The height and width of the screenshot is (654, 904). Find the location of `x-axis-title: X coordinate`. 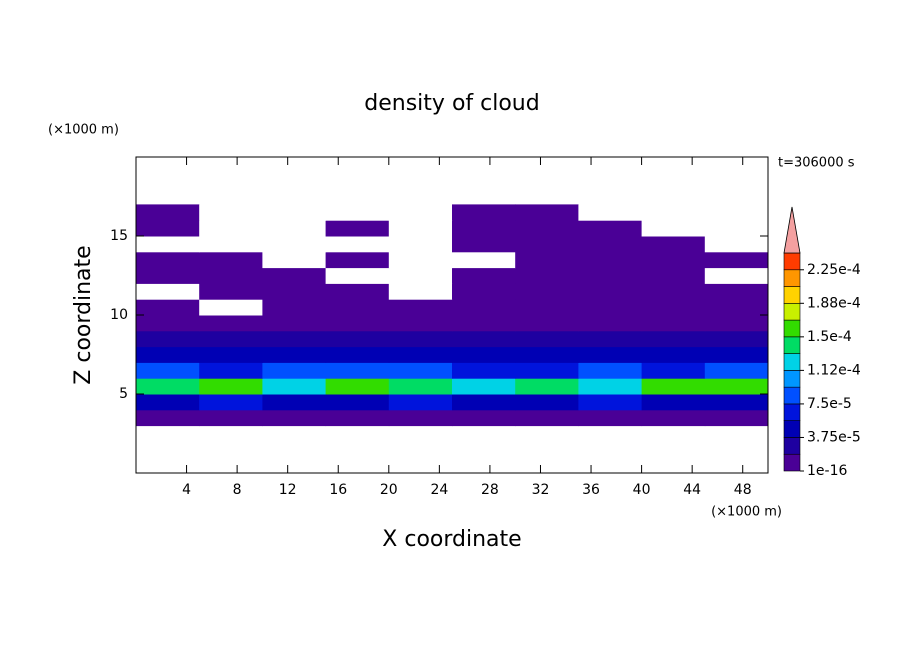

x-axis-title: X coordinate is located at coordinates (451, 539).